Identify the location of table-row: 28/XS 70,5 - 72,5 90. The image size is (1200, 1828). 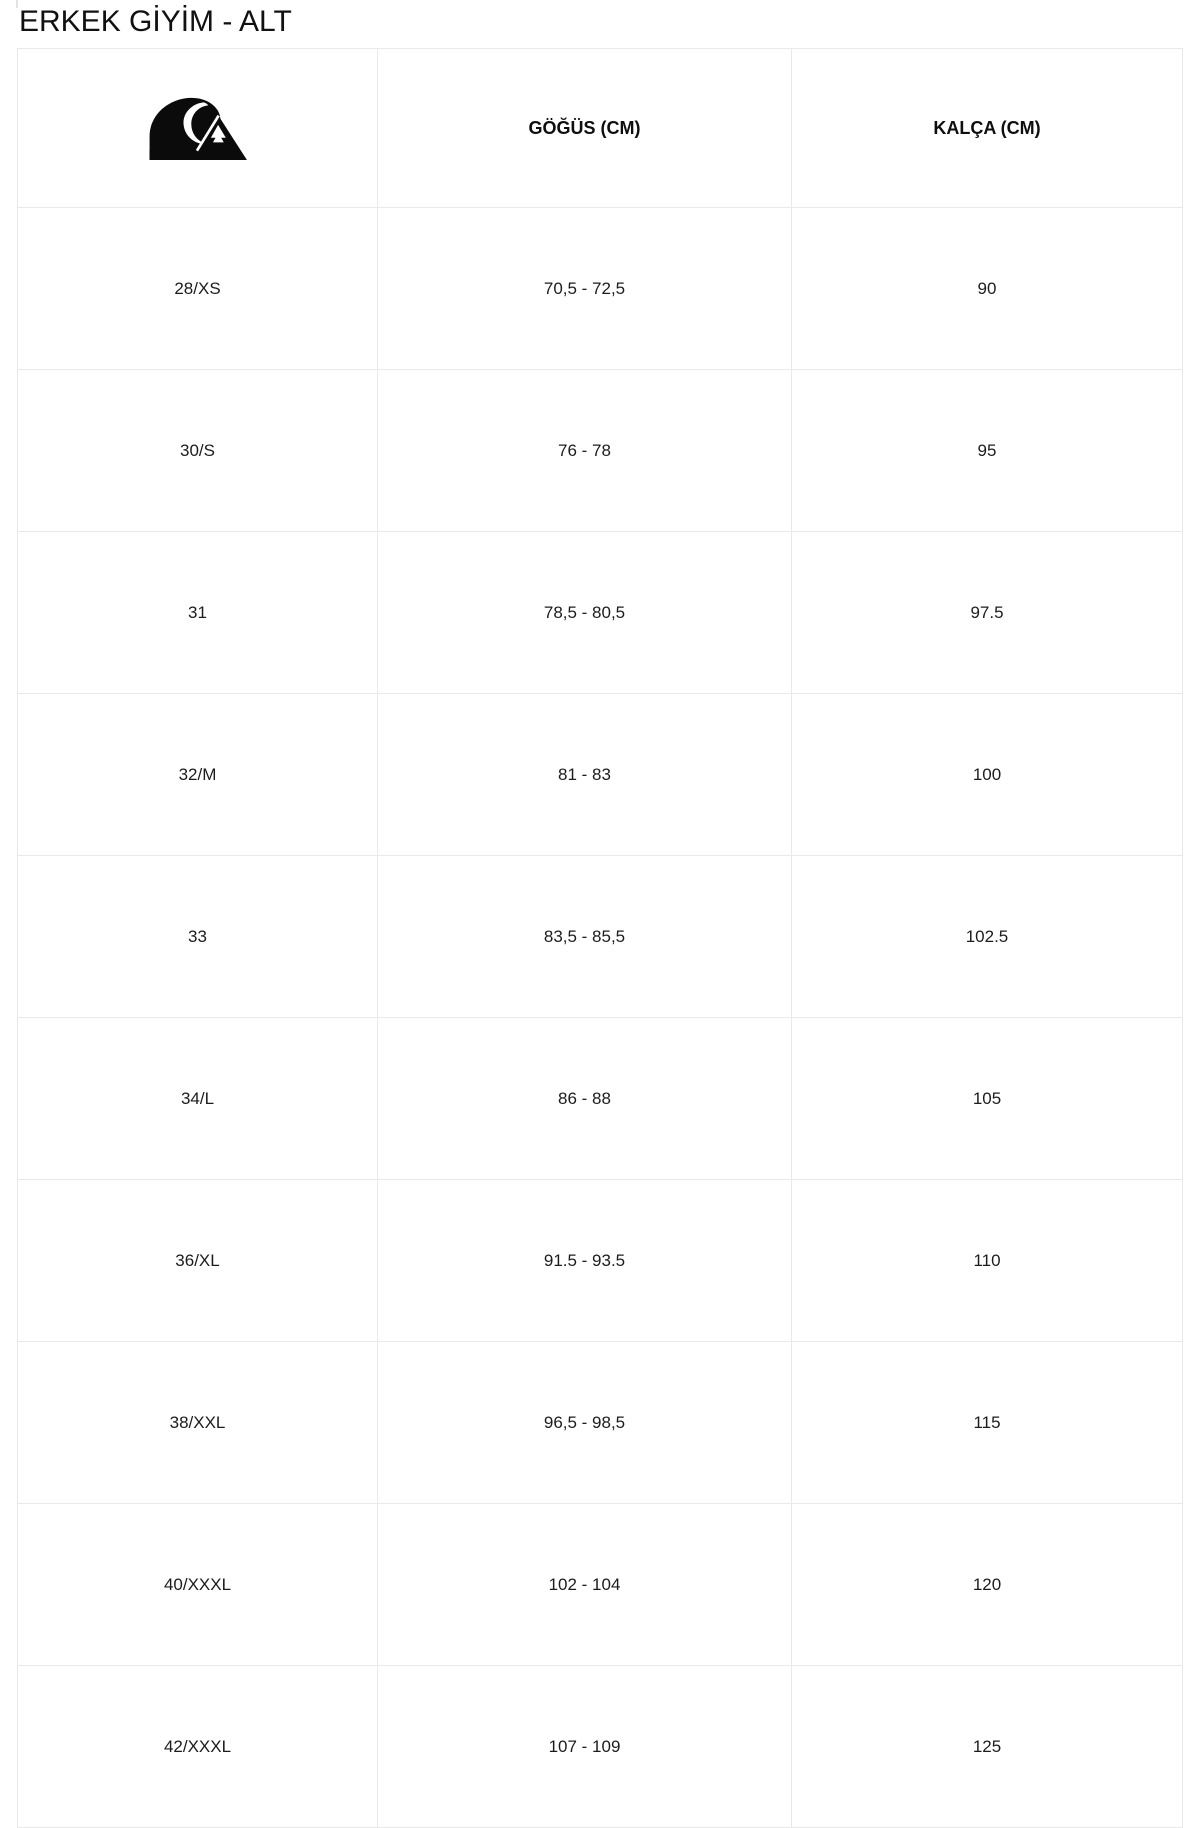
(600, 288).